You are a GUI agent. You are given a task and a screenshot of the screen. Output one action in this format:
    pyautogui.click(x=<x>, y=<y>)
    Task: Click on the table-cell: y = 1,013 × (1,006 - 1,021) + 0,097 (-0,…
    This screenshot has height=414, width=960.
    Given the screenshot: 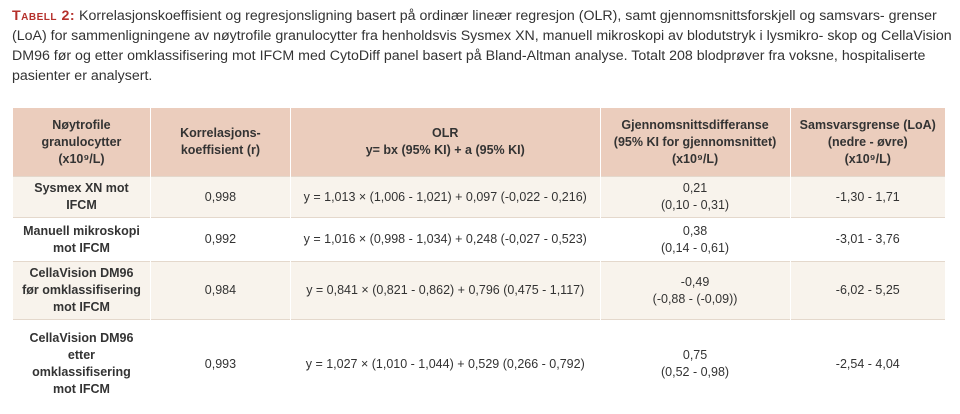 What is the action you would take?
    pyautogui.click(x=445, y=197)
    